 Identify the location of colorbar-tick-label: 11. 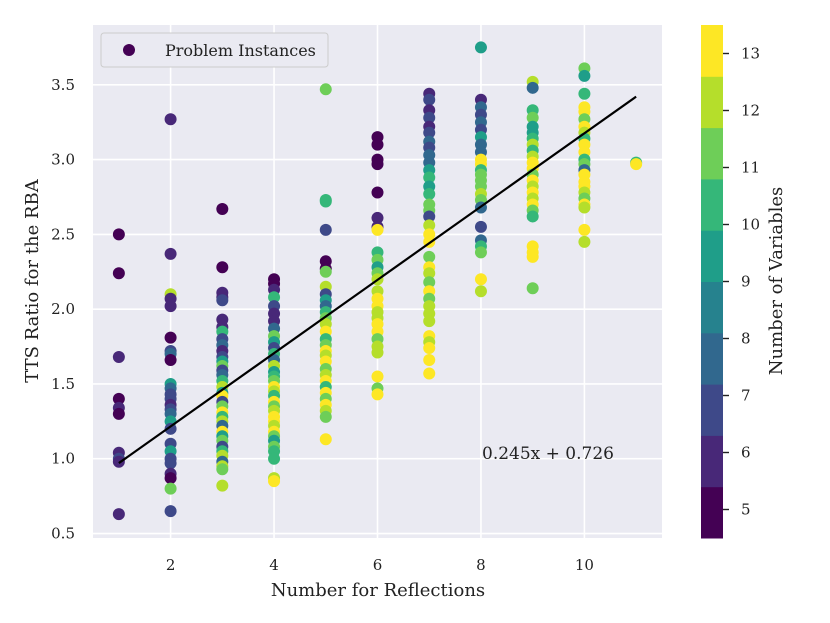
(750, 168).